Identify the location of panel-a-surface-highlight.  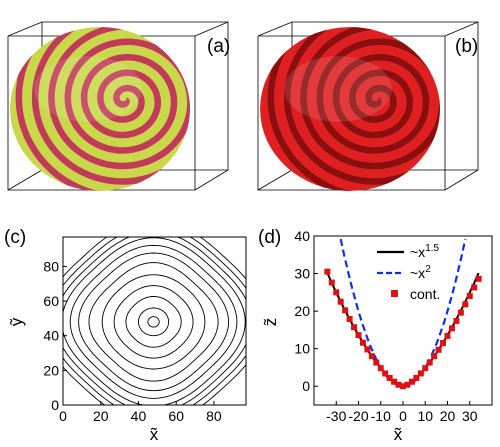
(88, 89).